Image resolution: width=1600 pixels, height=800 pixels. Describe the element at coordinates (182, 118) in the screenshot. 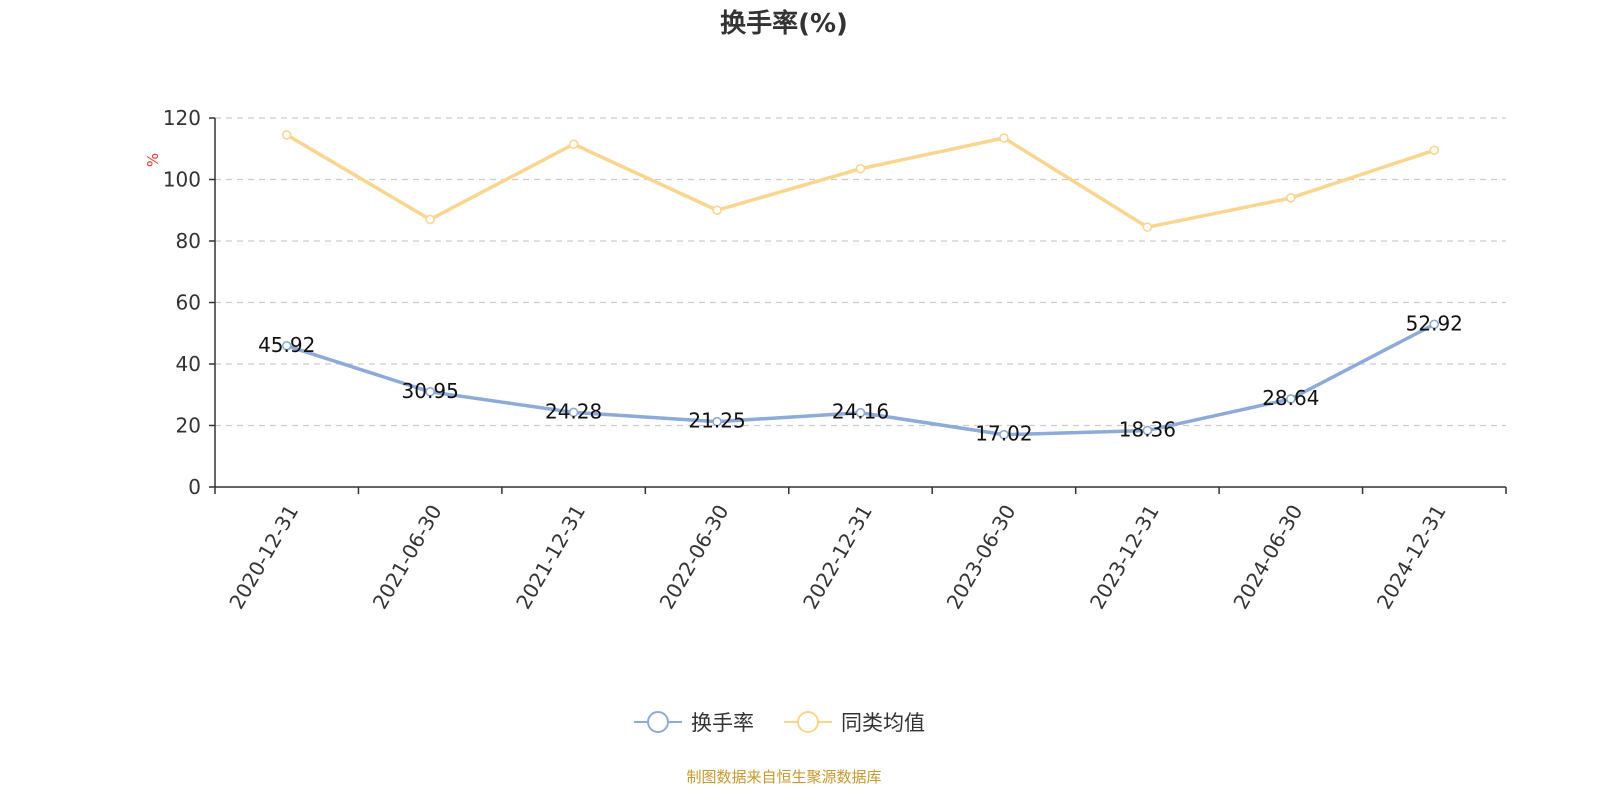

I see `y-tick-label: 120` at that location.